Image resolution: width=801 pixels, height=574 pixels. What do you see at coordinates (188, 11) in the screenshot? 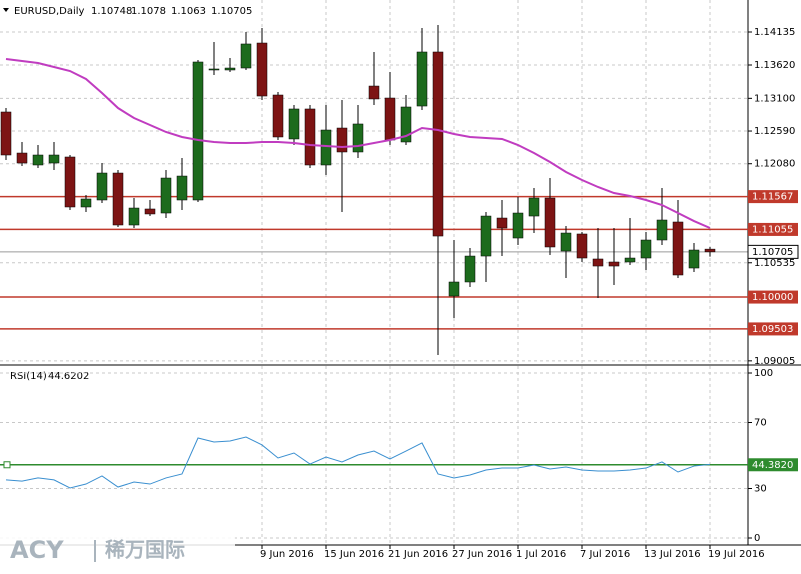
I see `ohlc-low: 1.1063` at bounding box center [188, 11].